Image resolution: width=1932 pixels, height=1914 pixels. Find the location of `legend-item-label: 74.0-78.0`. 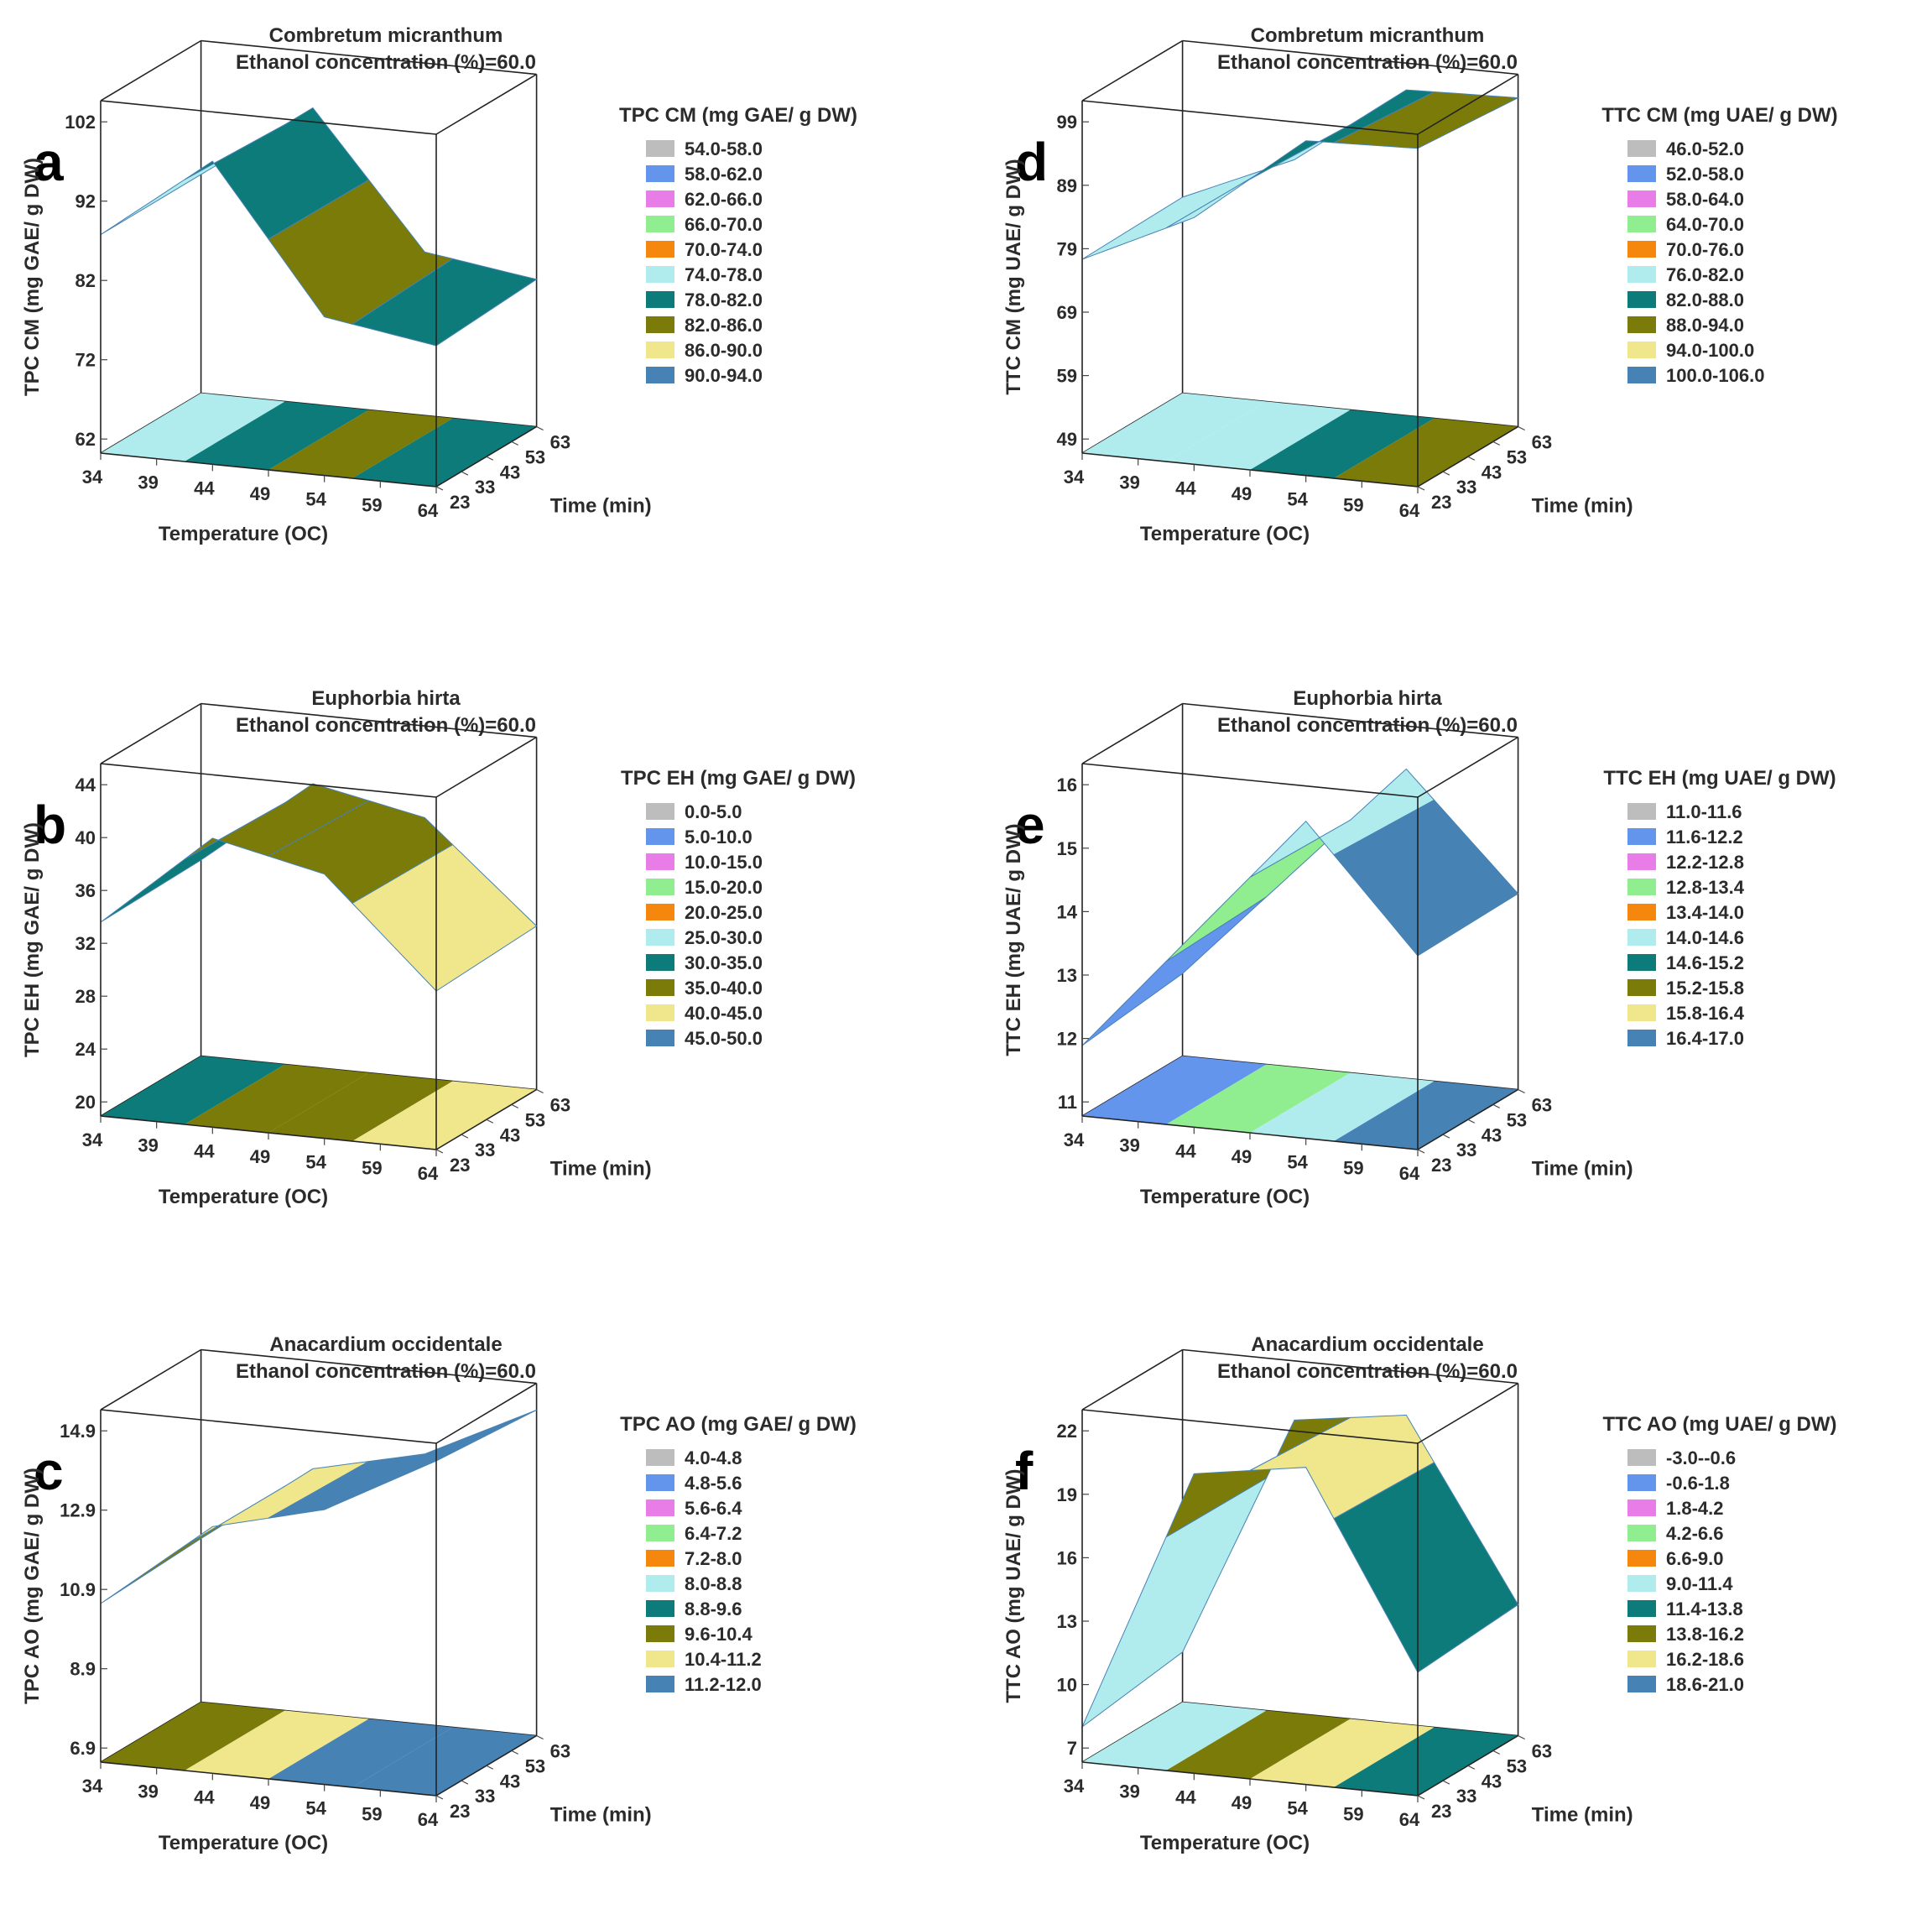

legend-item-label: 74.0-78.0 is located at coordinates (724, 274).